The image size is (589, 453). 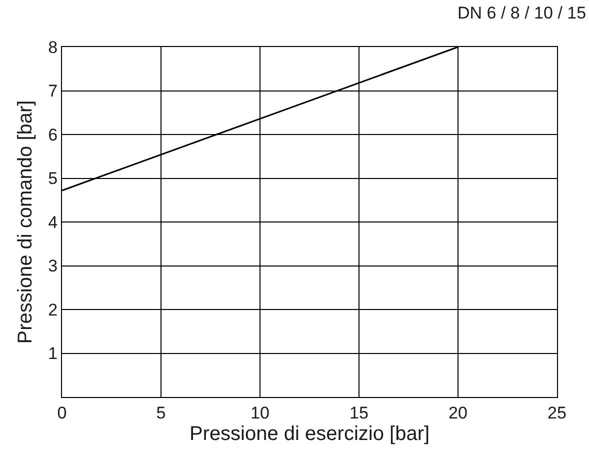 I want to click on y-tick-label: 5, so click(x=53, y=178).